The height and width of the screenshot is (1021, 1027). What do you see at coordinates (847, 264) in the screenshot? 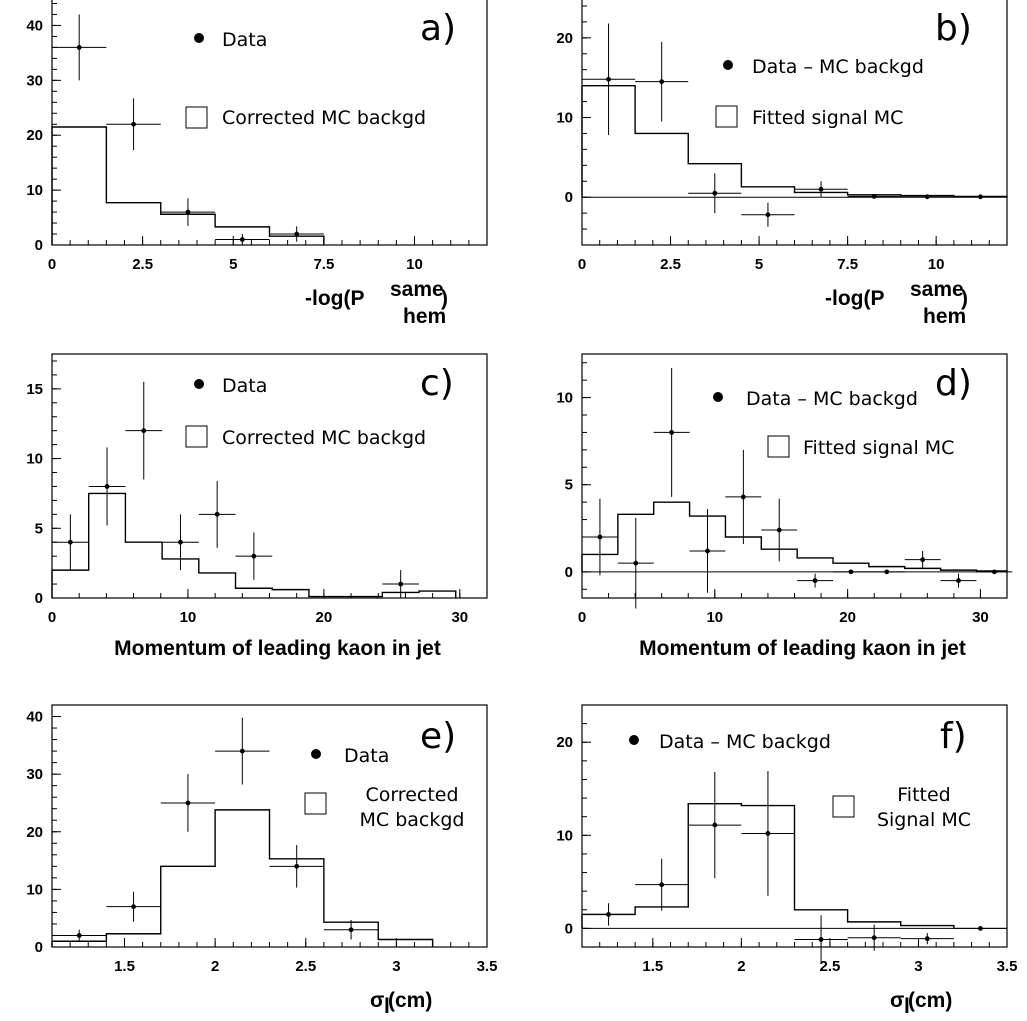
I see `x-tick-label: 7.5` at bounding box center [847, 264].